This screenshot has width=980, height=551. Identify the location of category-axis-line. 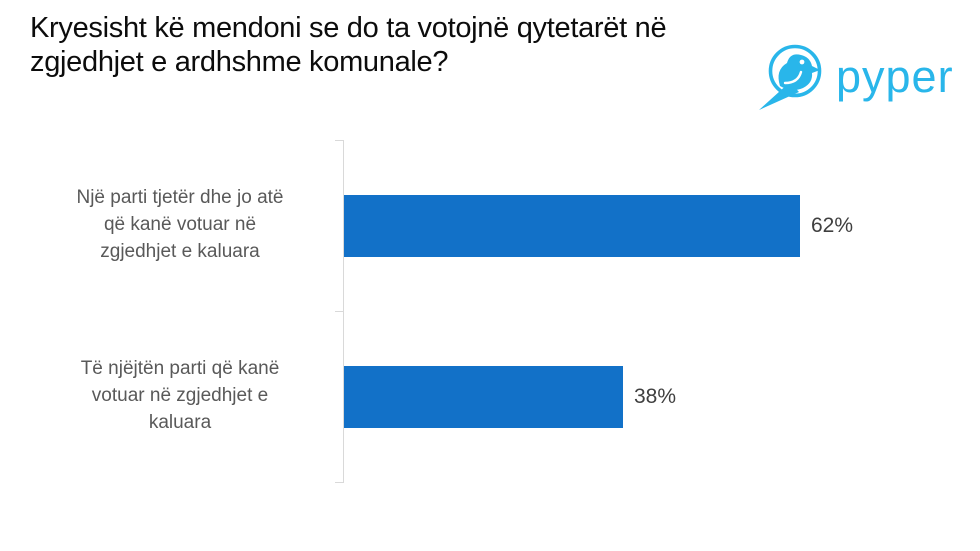
(343, 311).